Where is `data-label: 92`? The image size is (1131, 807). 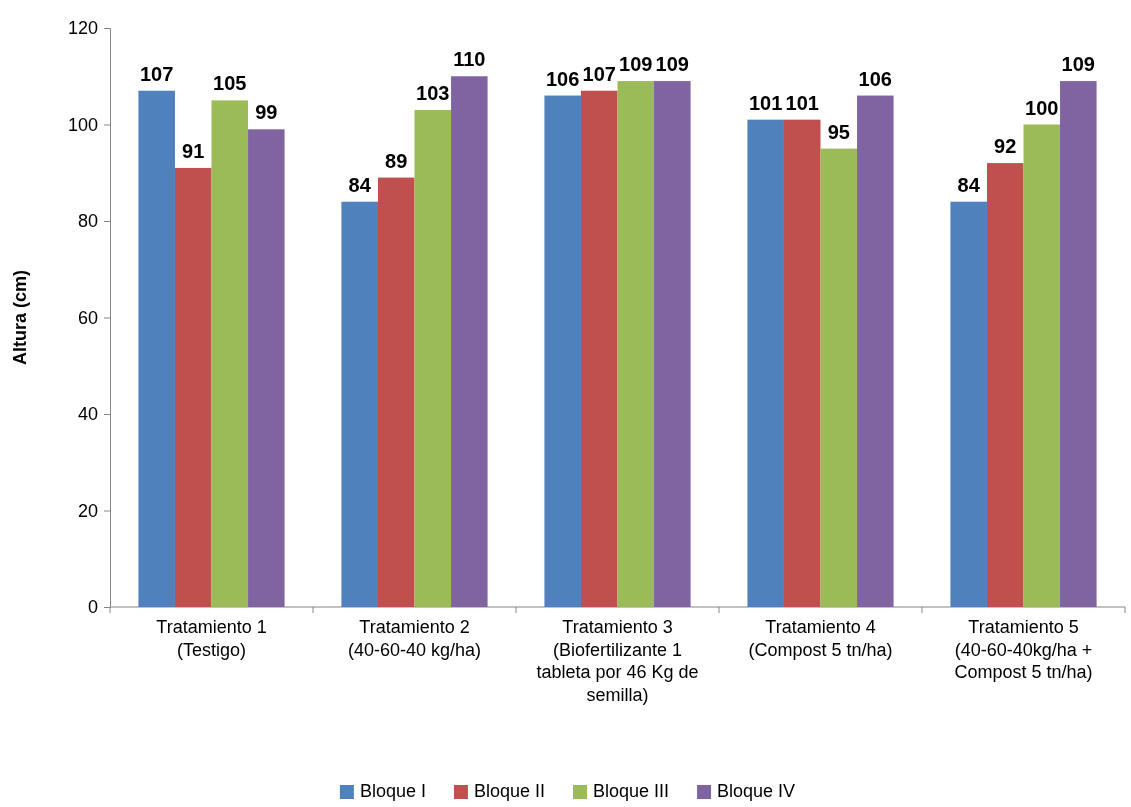
data-label: 92 is located at coordinates (1005, 146).